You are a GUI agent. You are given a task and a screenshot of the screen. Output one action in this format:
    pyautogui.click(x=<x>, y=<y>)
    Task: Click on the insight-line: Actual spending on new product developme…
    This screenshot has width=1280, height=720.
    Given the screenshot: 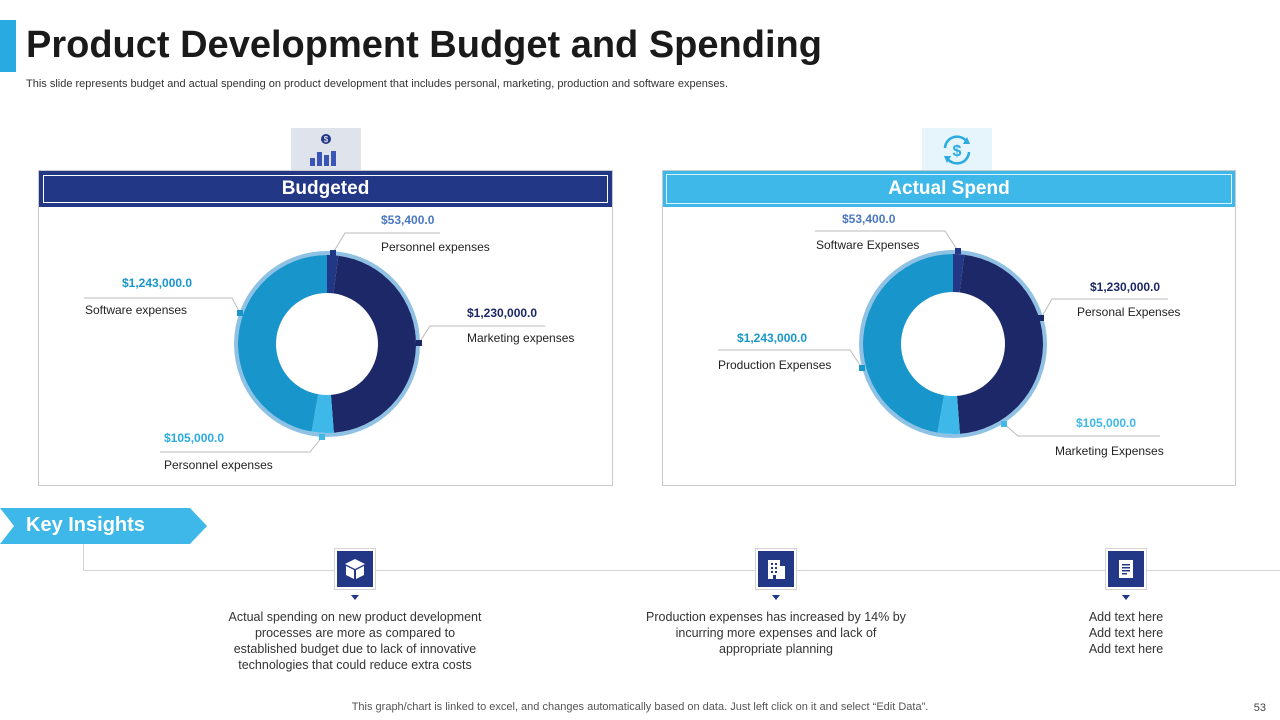 What is the action you would take?
    pyautogui.click(x=355, y=617)
    